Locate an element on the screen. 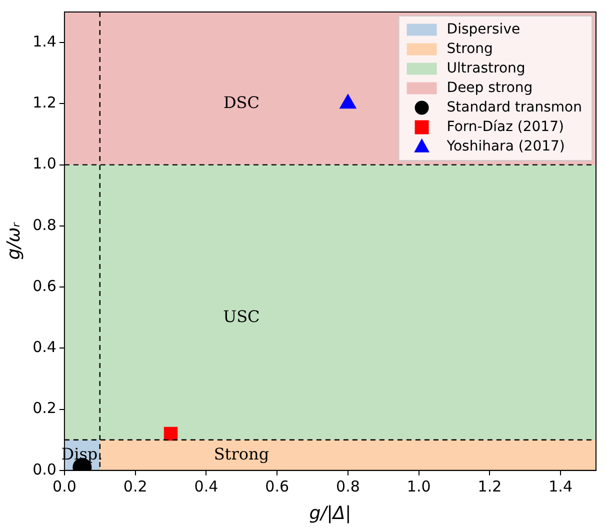  y-tick-label: 0.8 is located at coordinates (44, 225).